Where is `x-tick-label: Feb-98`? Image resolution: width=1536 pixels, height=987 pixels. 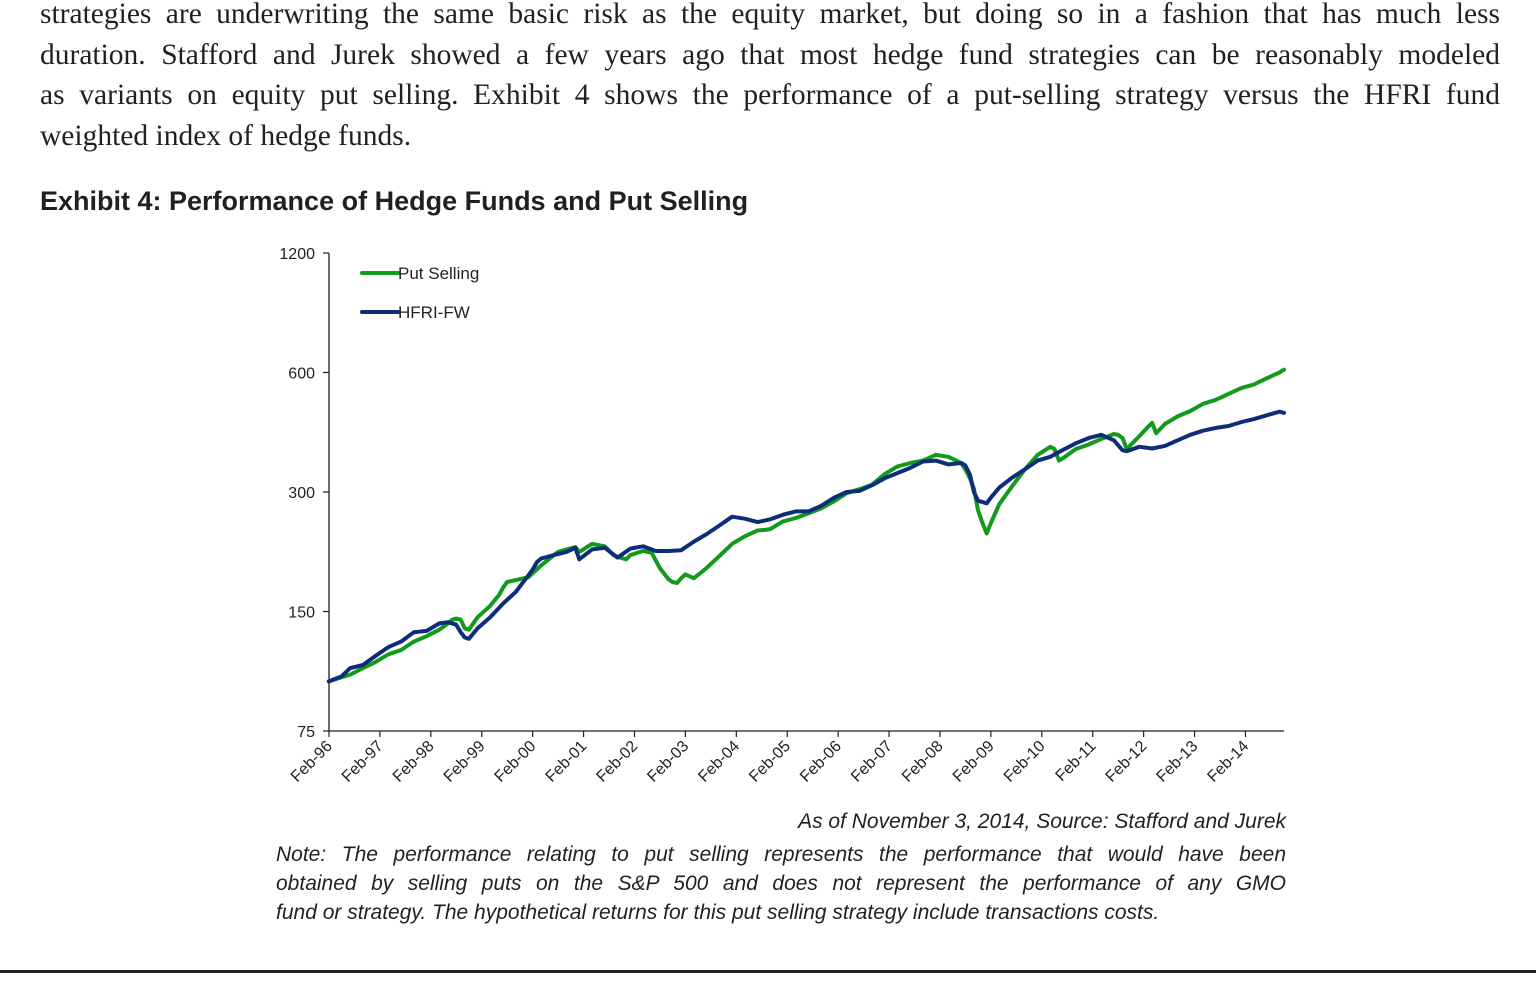 x-tick-label: Feb-98 is located at coordinates (414, 762).